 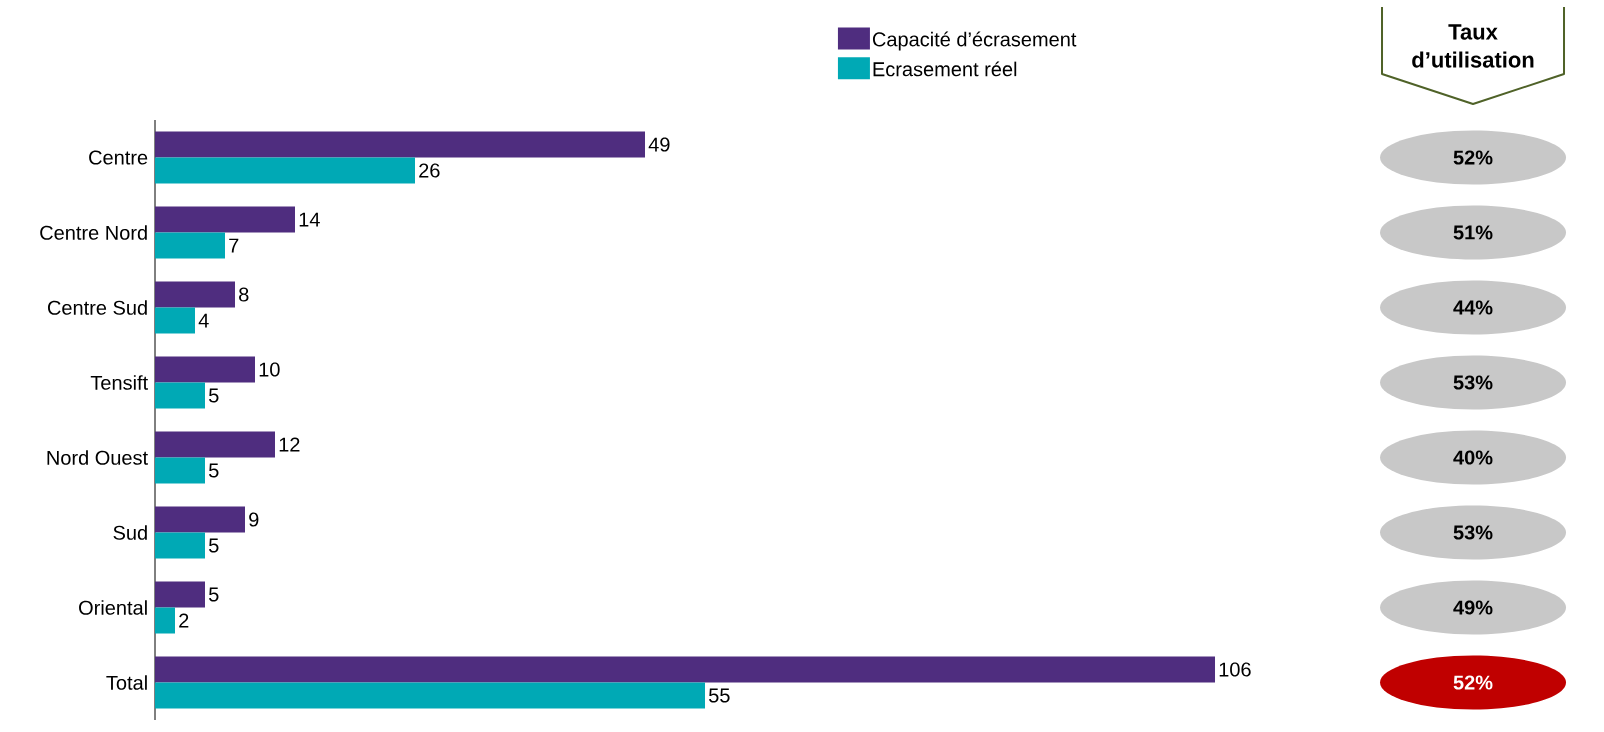 What do you see at coordinates (97, 307) in the screenshot?
I see `y-tick-label: Centre Sud` at bounding box center [97, 307].